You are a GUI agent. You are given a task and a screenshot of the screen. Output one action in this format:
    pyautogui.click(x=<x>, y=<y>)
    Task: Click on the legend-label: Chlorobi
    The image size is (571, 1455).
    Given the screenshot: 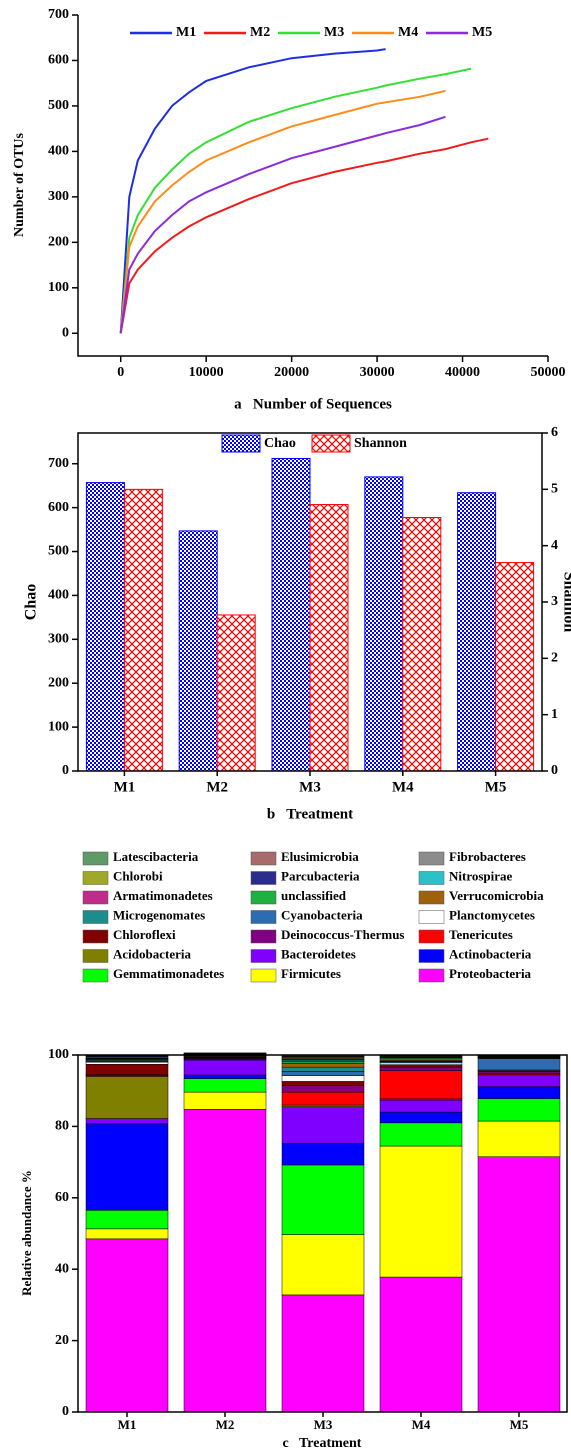 What is the action you would take?
    pyautogui.click(x=138, y=875)
    